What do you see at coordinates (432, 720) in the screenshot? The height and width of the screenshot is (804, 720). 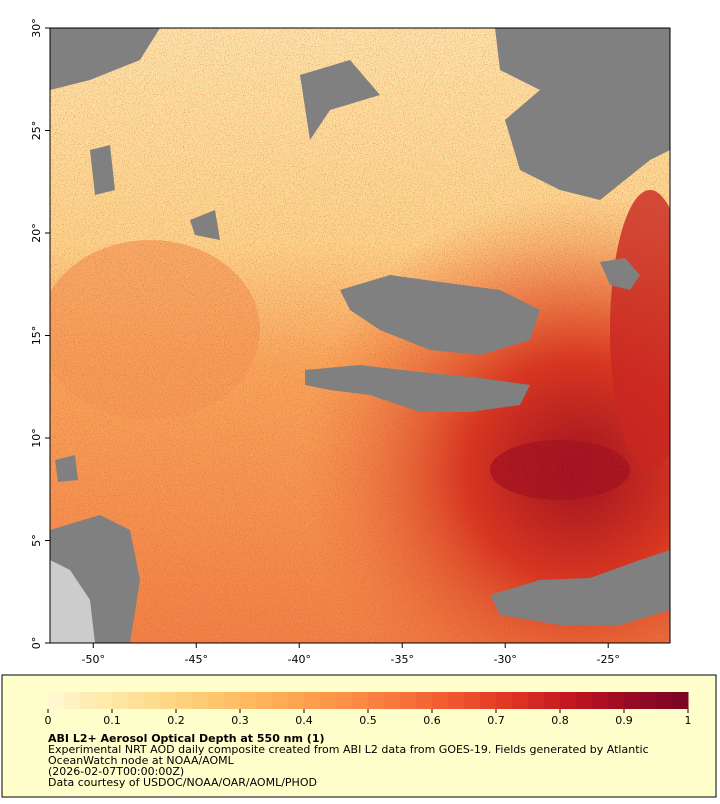 I see `colorbar-tick-label: 0.6` at bounding box center [432, 720].